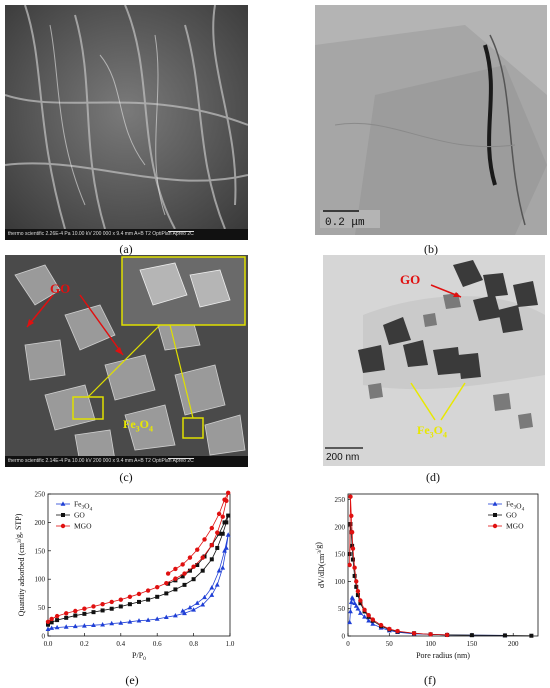 This screenshot has width=550, height=688. I want to click on legend-label: MGO, so click(515, 526).